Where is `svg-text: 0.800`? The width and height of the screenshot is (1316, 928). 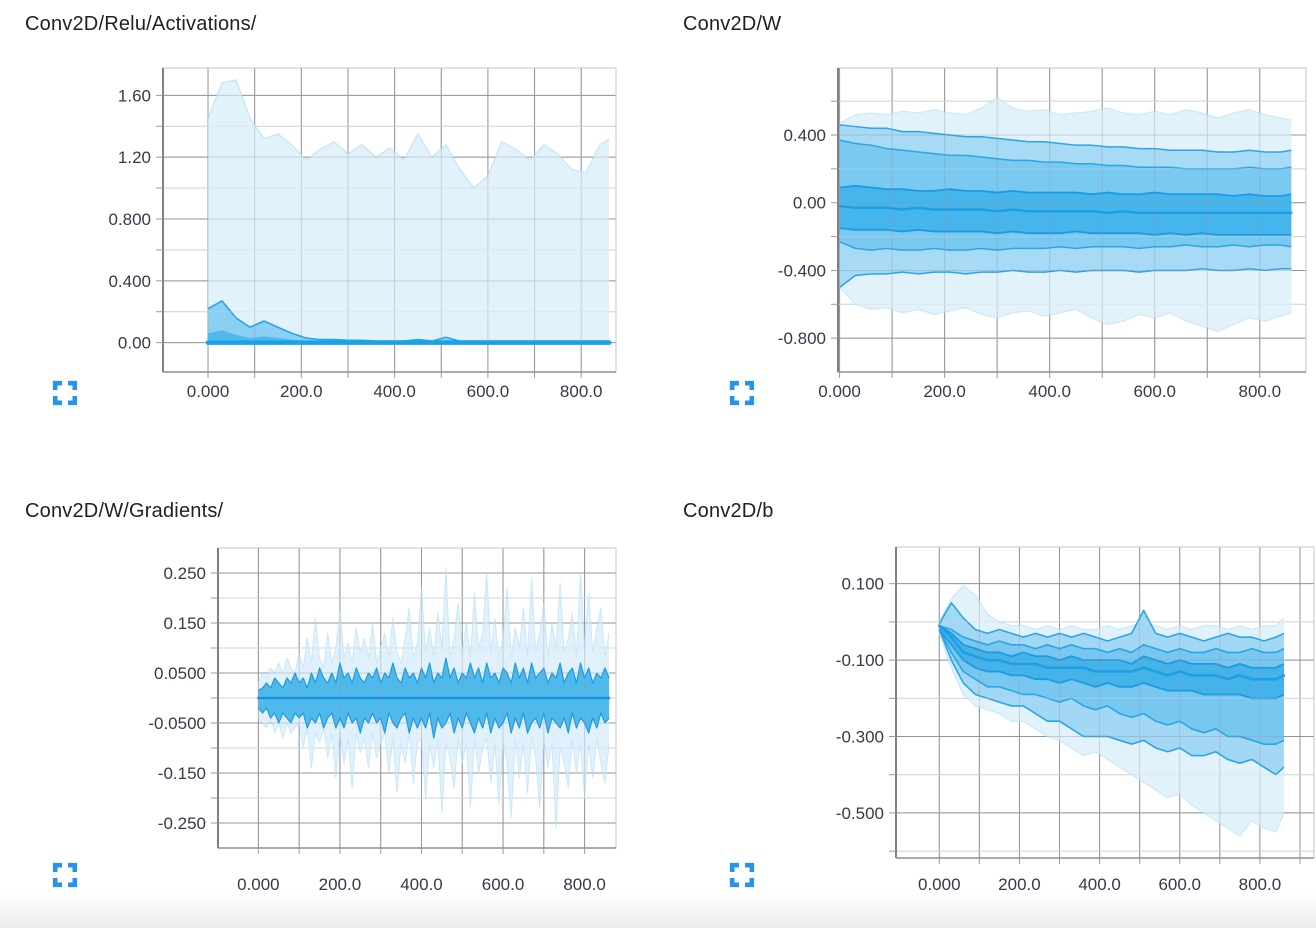 svg-text: 0.800 is located at coordinates (129, 219).